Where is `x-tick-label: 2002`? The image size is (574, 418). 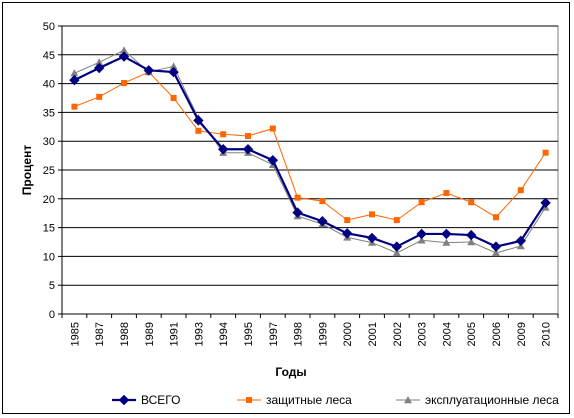 x-tick-label: 2002 is located at coordinates (398, 334).